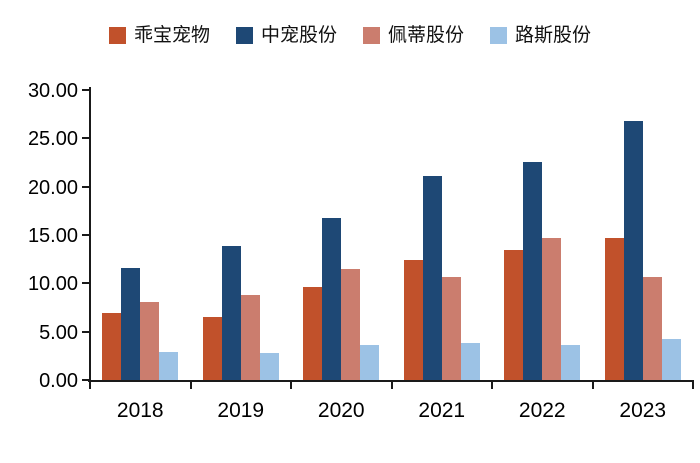 The height and width of the screenshot is (463, 700). What do you see at coordinates (58, 332) in the screenshot?
I see `y-tick-label: 5.00` at bounding box center [58, 332].